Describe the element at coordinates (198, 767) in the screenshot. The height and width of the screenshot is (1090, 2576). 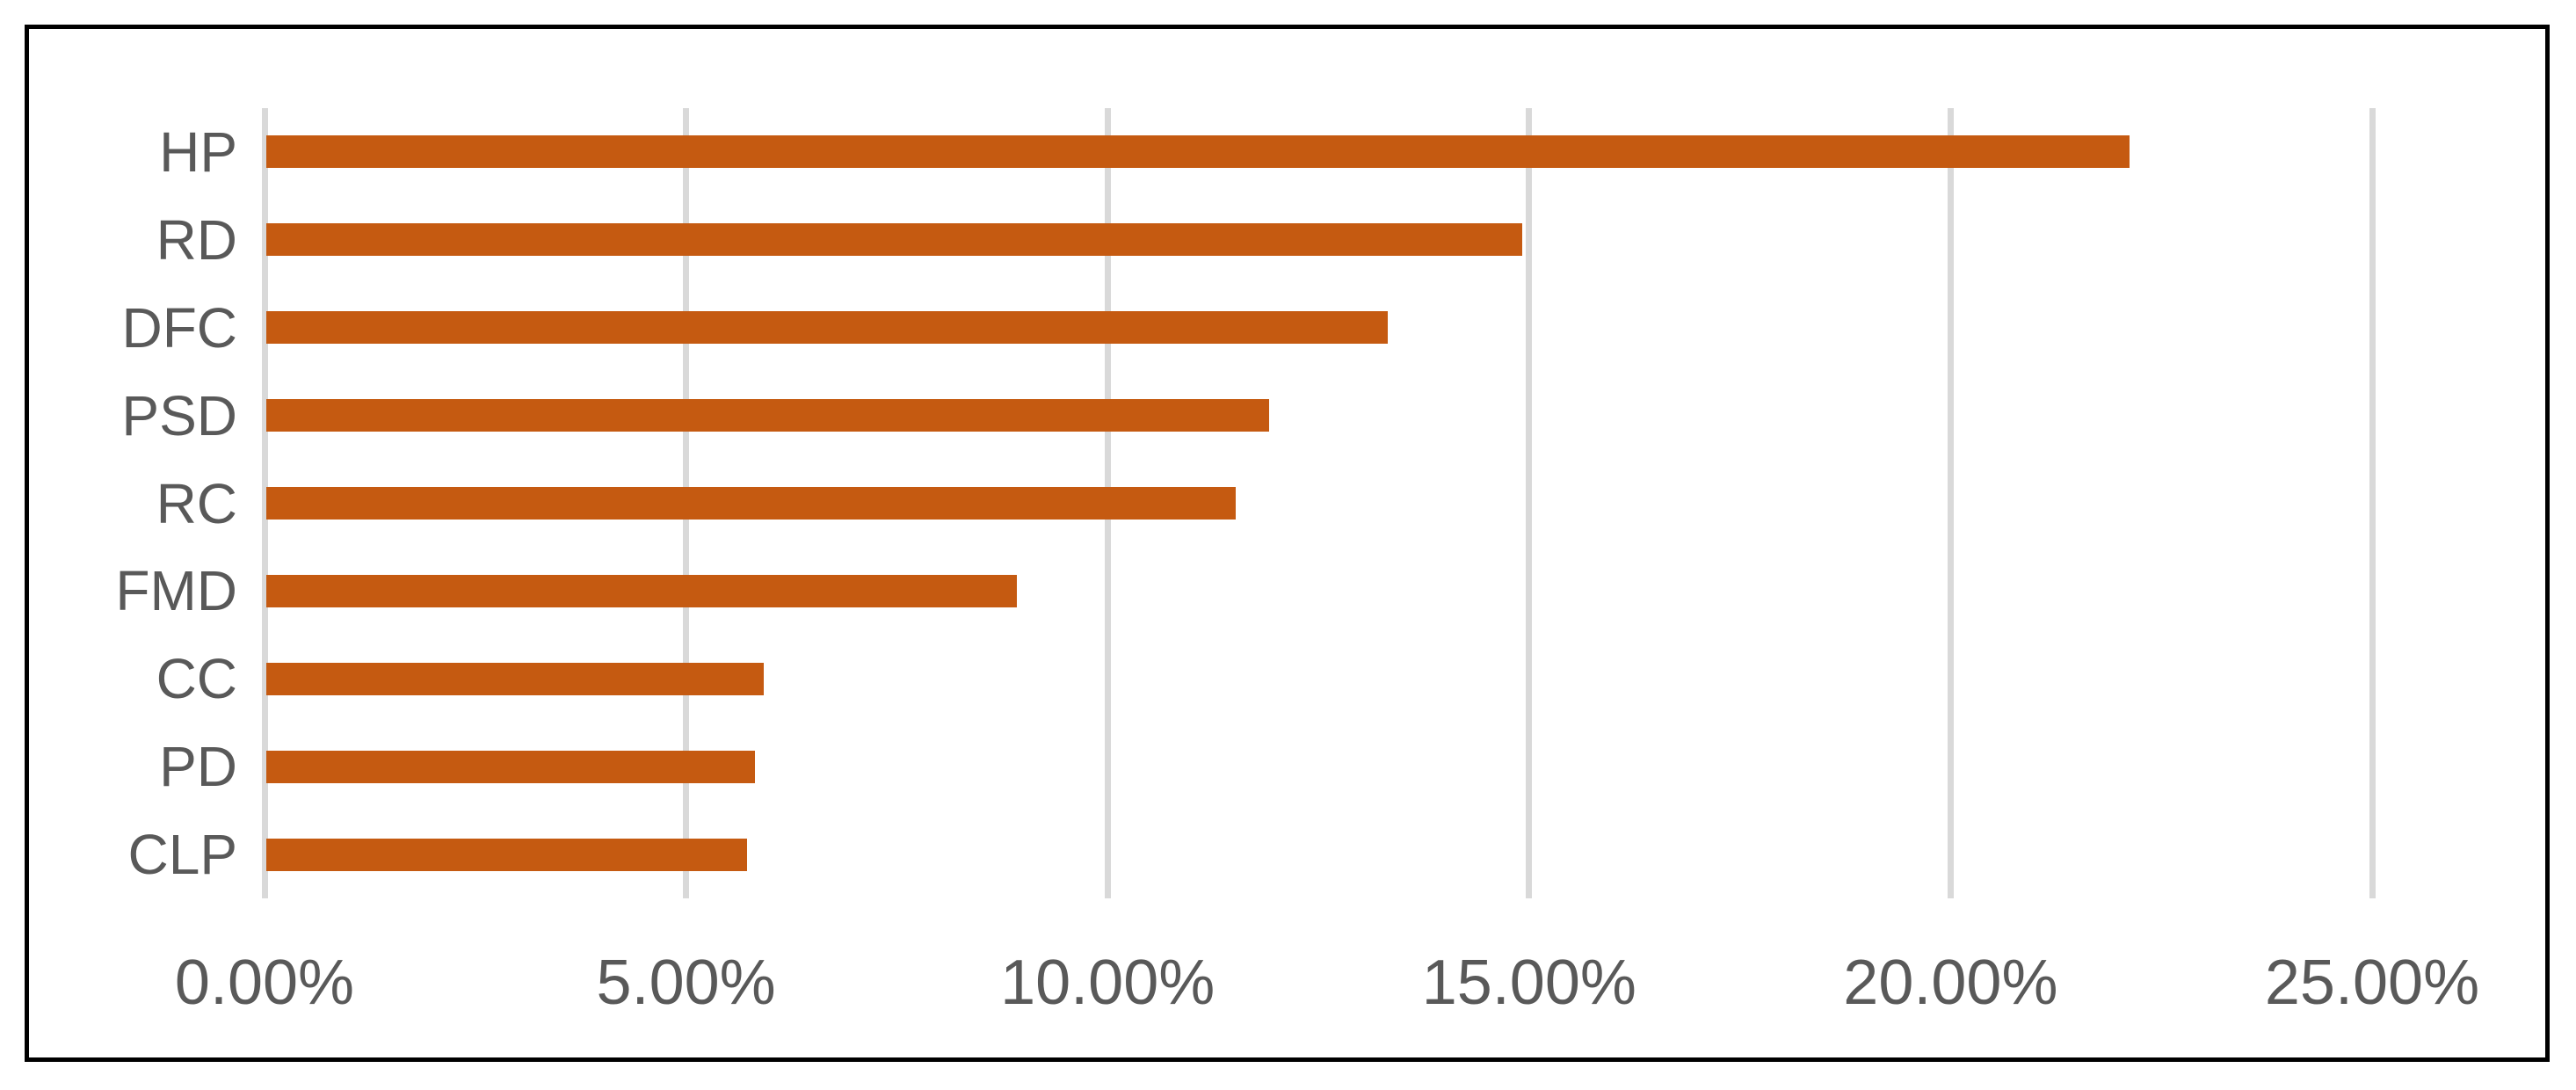
I see `category-label-pd: PD` at that location.